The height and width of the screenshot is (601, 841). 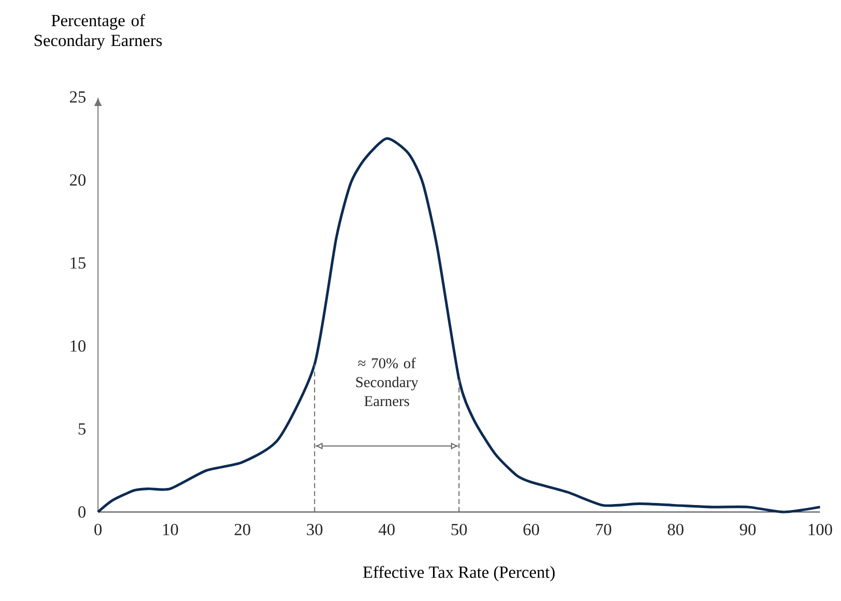 I want to click on x-tick-label: 60, so click(x=531, y=530).